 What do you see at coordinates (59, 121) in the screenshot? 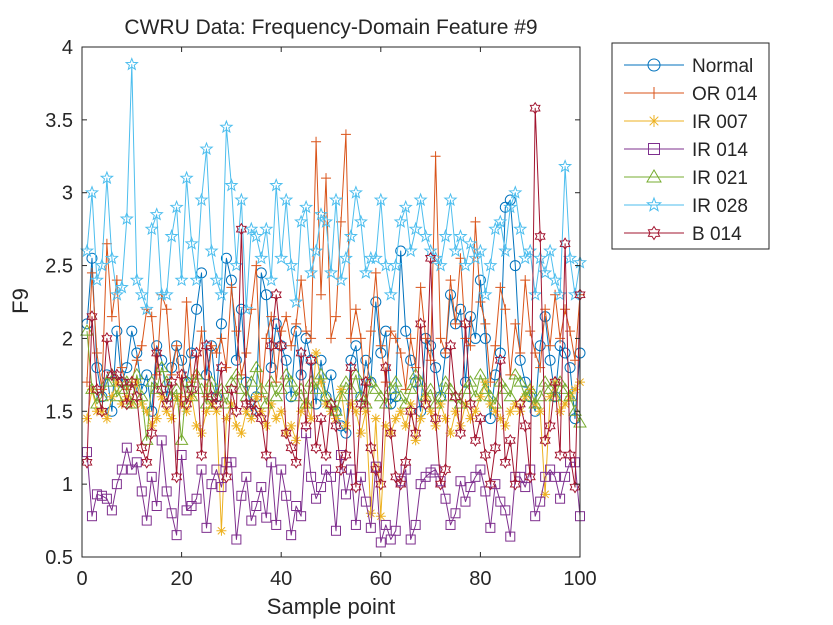
I see `y-tick-label: 3.5` at bounding box center [59, 121].